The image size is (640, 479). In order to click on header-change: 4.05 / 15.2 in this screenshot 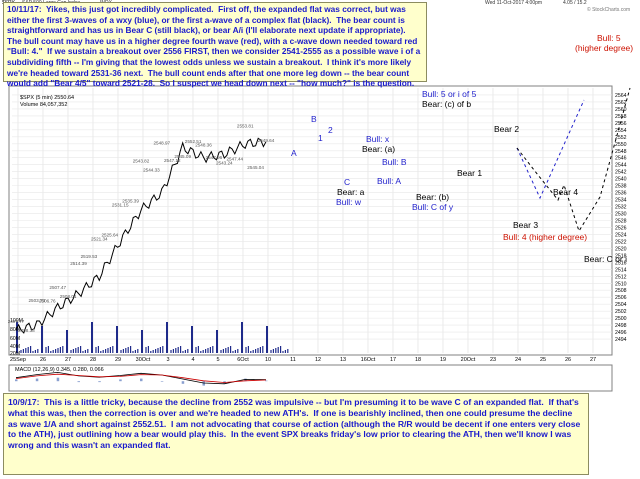, I will do `click(575, 3)`.